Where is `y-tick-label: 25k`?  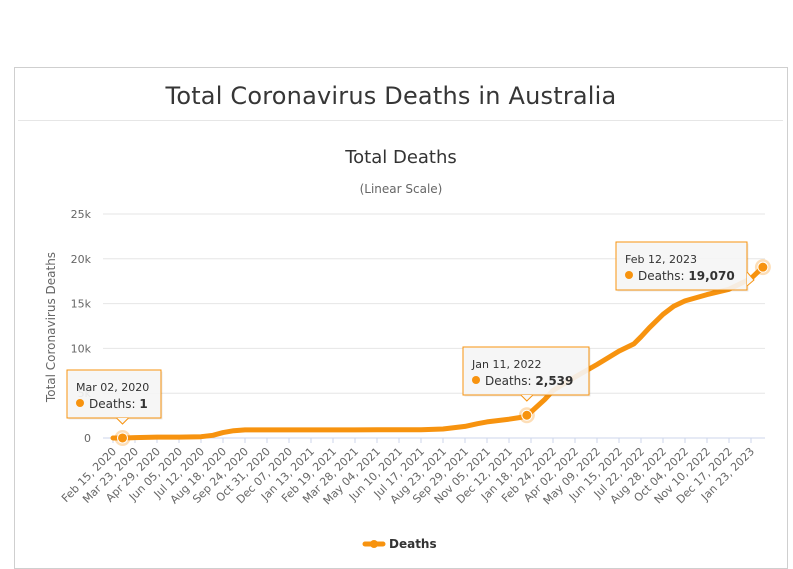
y-tick-label: 25k is located at coordinates (81, 214).